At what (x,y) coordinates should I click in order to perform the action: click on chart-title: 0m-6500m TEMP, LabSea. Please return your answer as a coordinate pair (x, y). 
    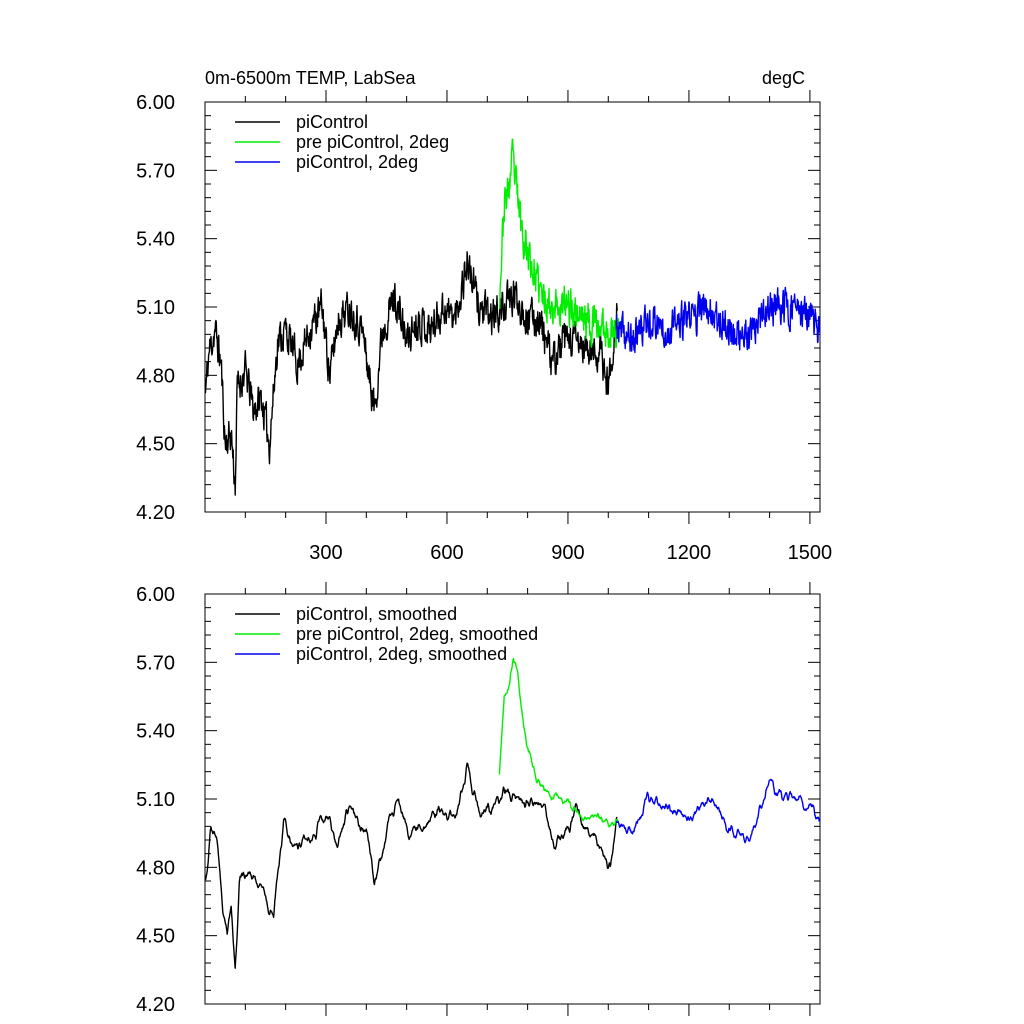
    Looking at the image, I should click on (310, 78).